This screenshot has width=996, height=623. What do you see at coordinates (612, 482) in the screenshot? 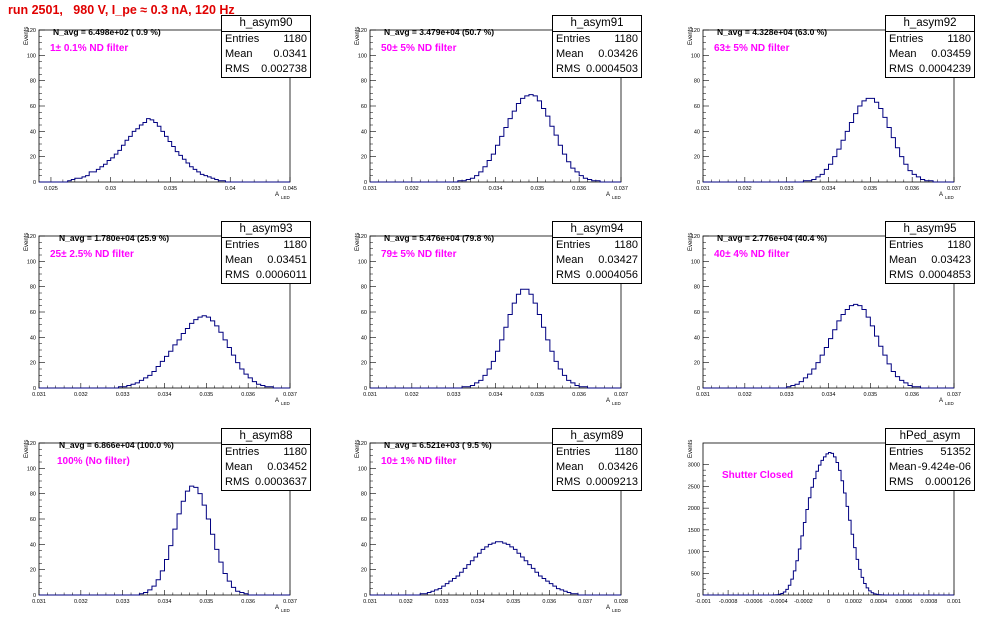
I see `stats-value-rms: 0.0009213` at bounding box center [612, 482].